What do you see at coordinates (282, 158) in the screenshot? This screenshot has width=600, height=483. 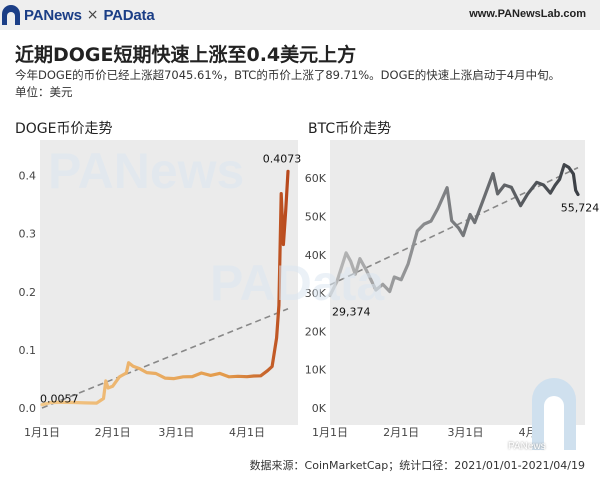 I see `doge-end-label: 0.4073` at bounding box center [282, 158].